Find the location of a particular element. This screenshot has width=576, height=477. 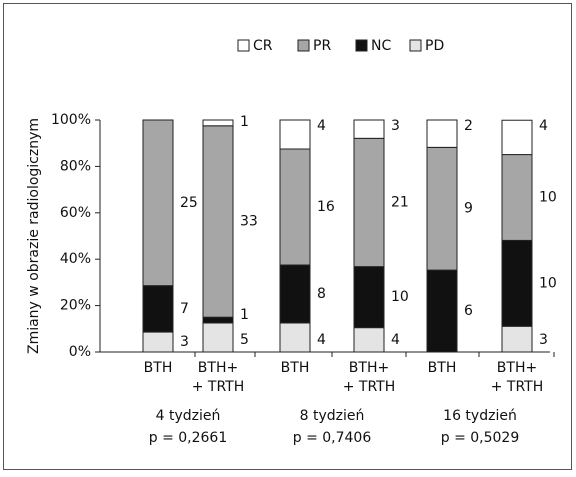

legend-label: CR is located at coordinates (263, 46).